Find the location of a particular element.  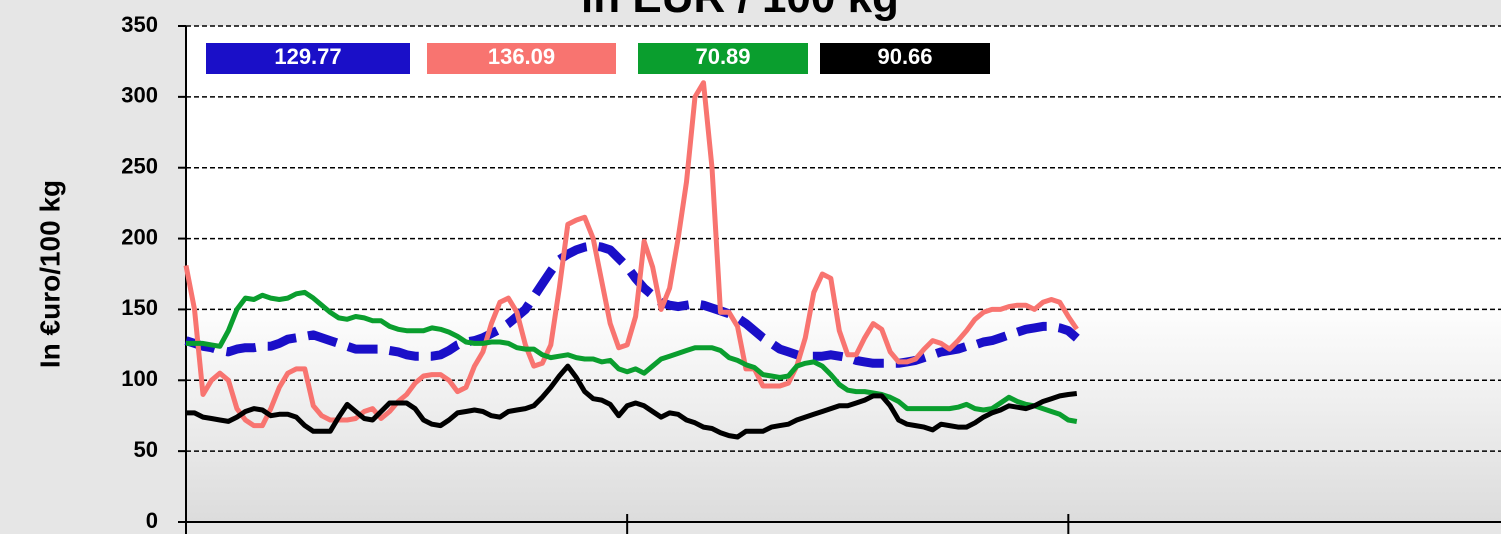

y-tick-label: 0 is located at coordinates (152, 520).